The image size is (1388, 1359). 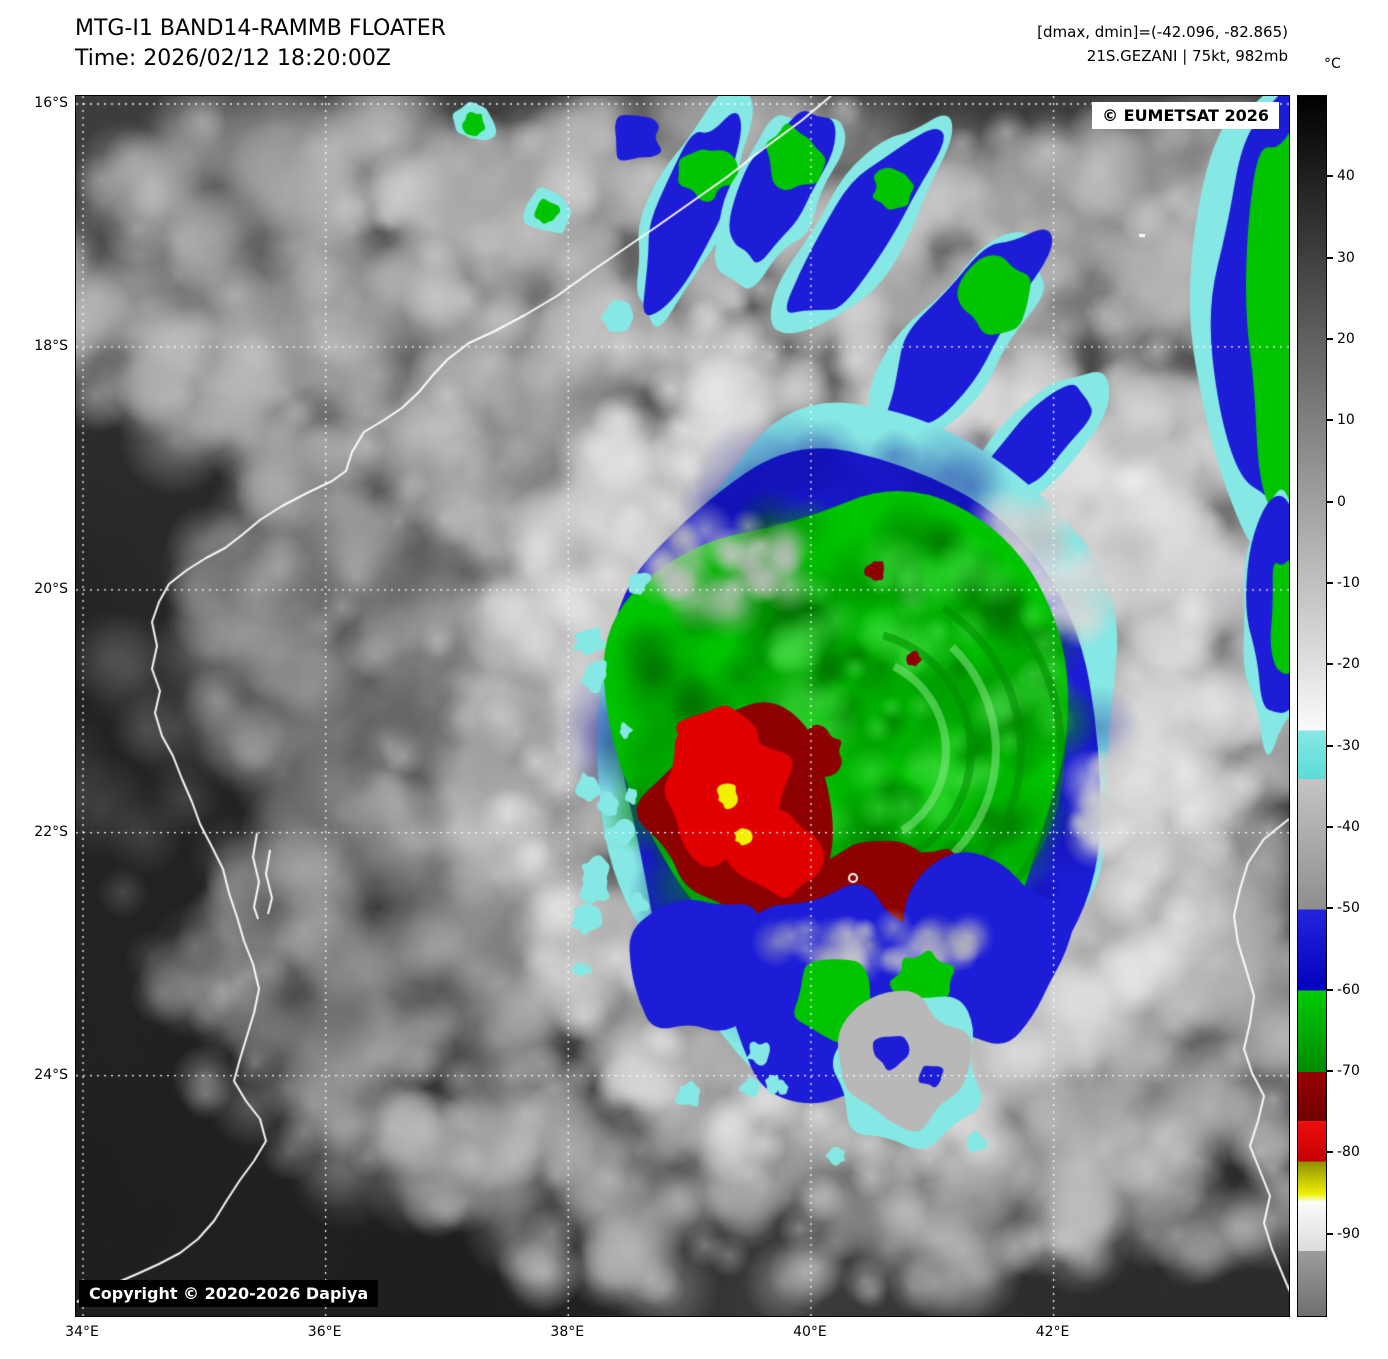 What do you see at coordinates (1162, 32) in the screenshot?
I see `dmax-dmin-readout: [dmax, dmin]=(-42.096, -82.865)` at bounding box center [1162, 32].